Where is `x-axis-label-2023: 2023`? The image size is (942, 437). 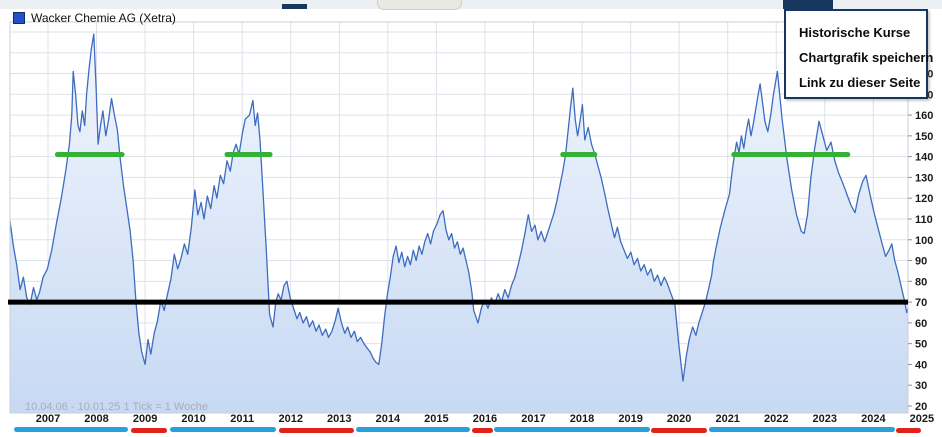 x-axis-label-2023: 2023 is located at coordinates (825, 419).